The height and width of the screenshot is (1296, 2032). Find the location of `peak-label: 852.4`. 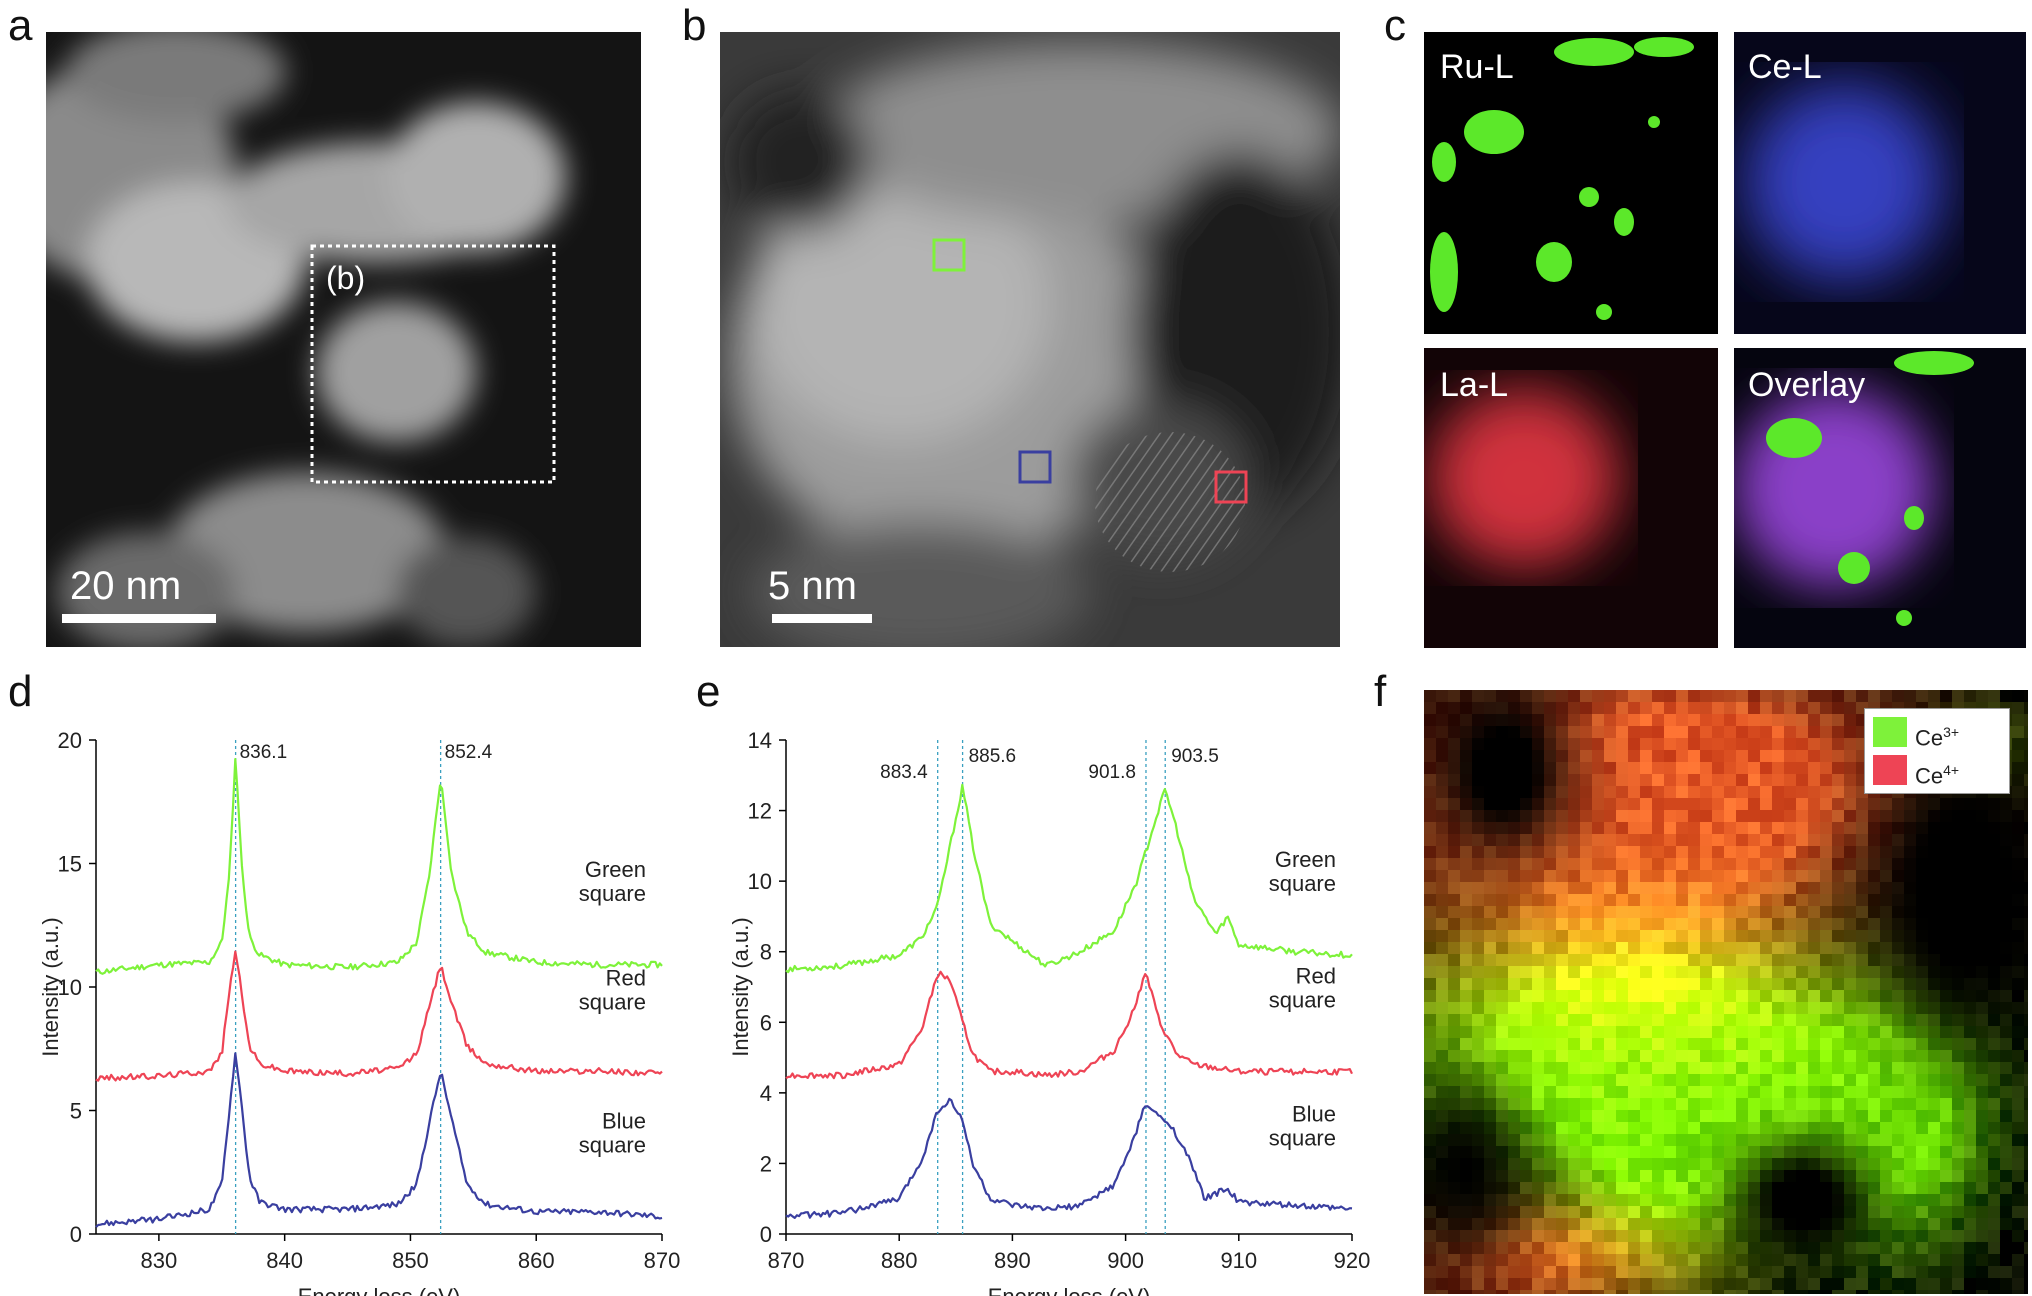

peak-label: 852.4 is located at coordinates (469, 752).